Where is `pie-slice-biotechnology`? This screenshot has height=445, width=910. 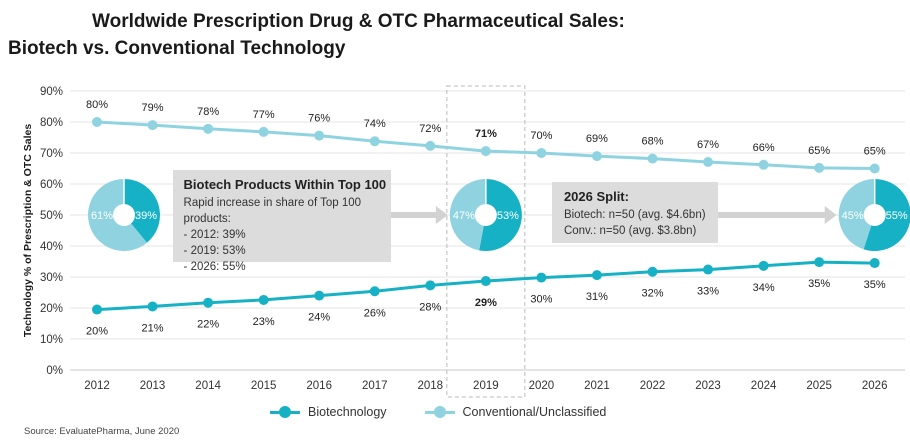 pie-slice-biotechnology is located at coordinates (142, 211).